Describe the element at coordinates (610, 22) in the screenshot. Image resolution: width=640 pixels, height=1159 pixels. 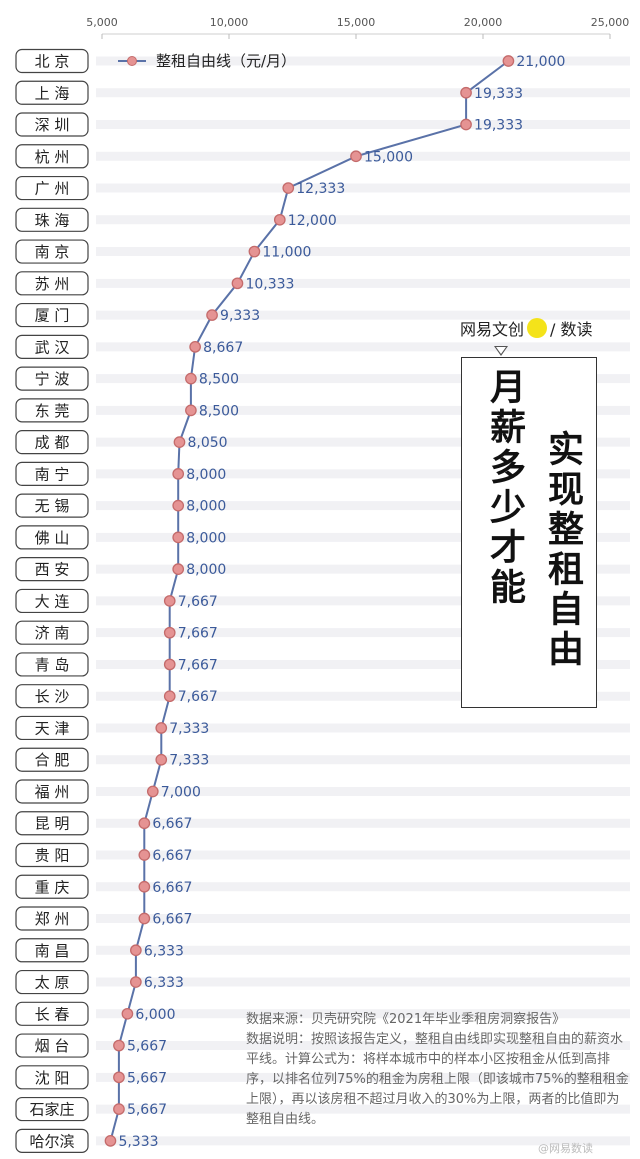
I see `x-tick-label: 25,000` at that location.